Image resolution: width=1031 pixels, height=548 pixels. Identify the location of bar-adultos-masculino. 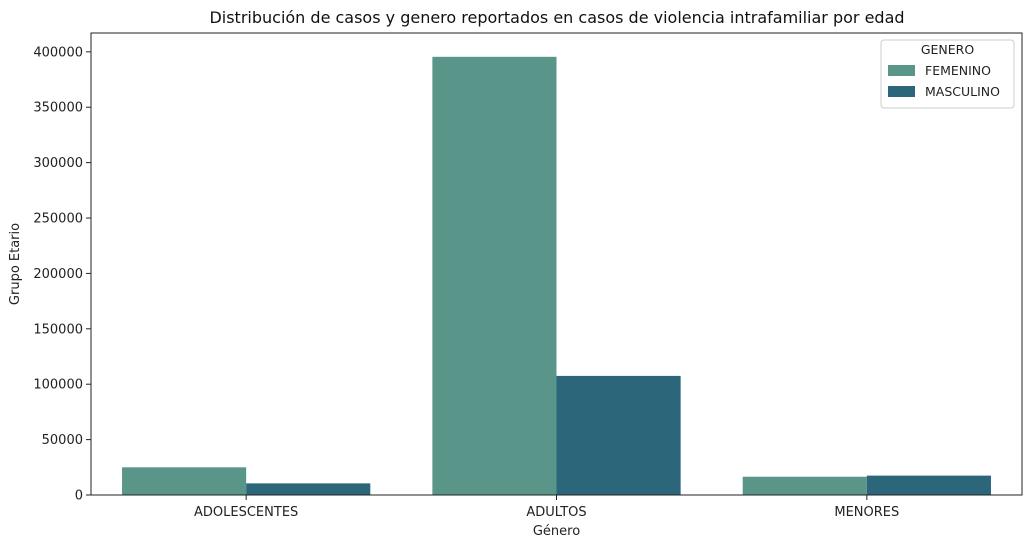
(618, 435).